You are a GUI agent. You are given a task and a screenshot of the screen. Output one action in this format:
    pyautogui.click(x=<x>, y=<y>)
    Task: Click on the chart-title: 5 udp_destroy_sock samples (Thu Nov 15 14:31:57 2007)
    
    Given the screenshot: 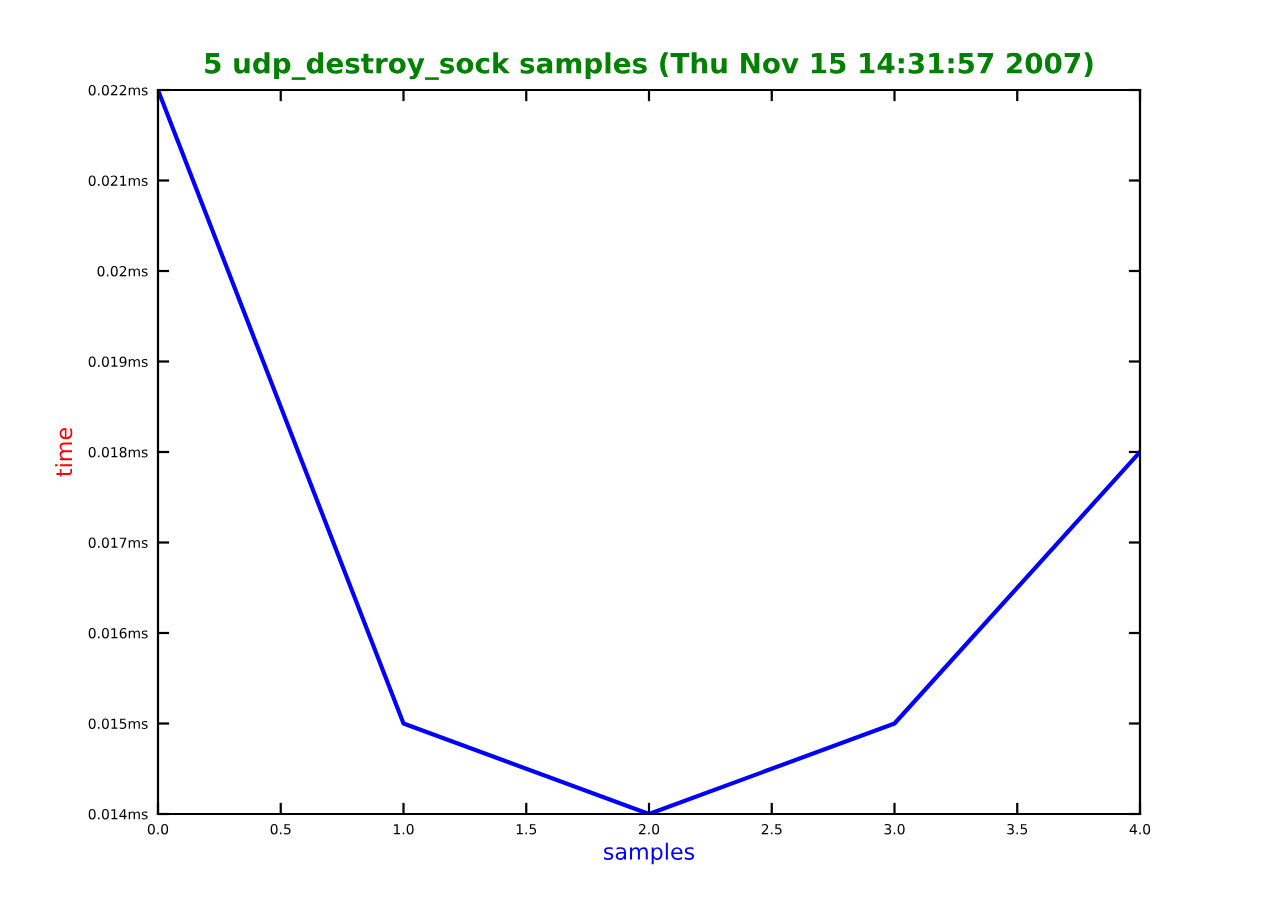 What is the action you would take?
    pyautogui.click(x=649, y=66)
    